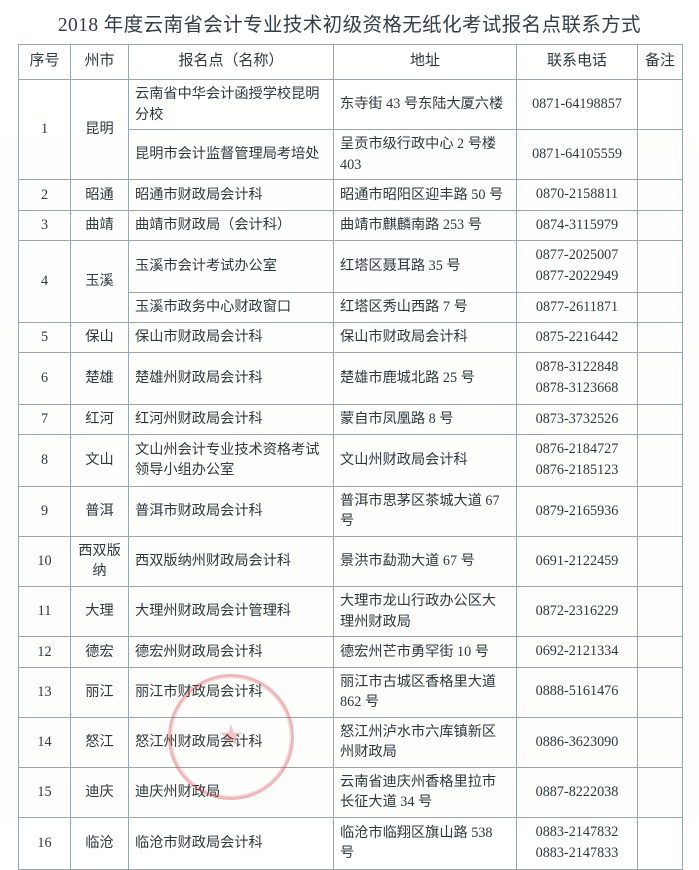 This screenshot has width=699, height=870. I want to click on cell-phone: 0871-64105559, so click(577, 155).